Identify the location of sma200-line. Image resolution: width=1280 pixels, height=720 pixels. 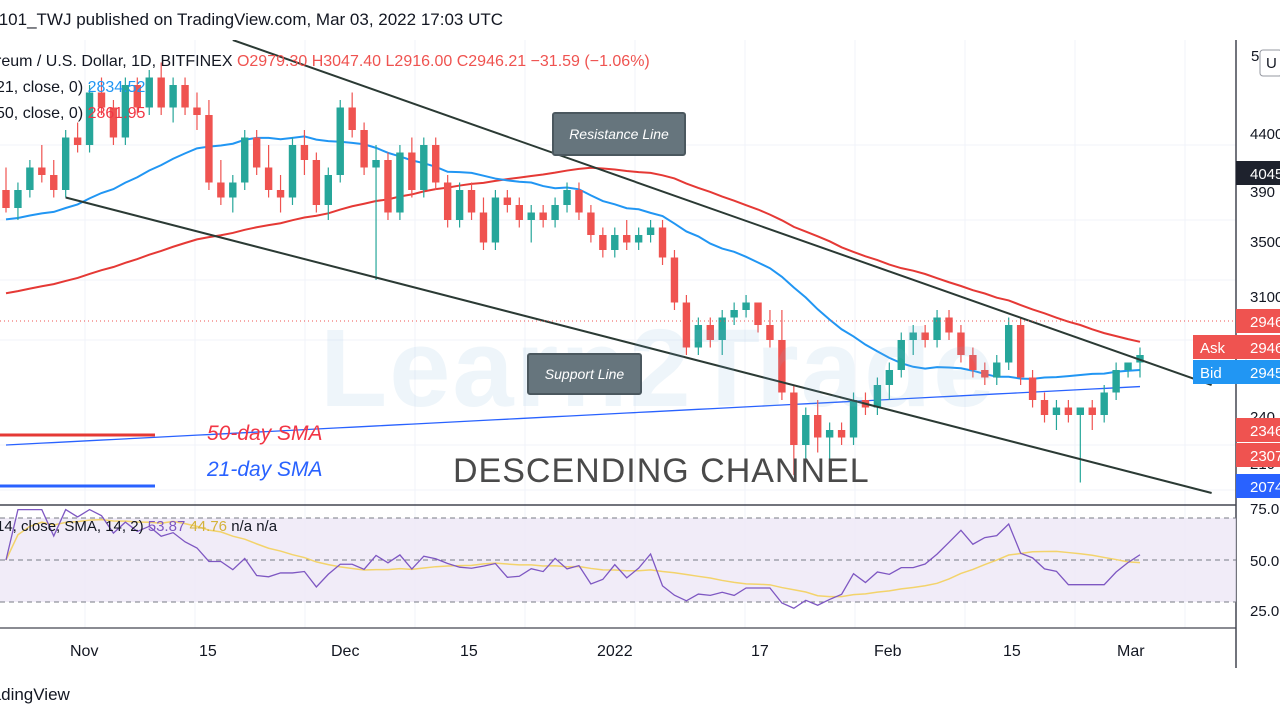
(573, 415).